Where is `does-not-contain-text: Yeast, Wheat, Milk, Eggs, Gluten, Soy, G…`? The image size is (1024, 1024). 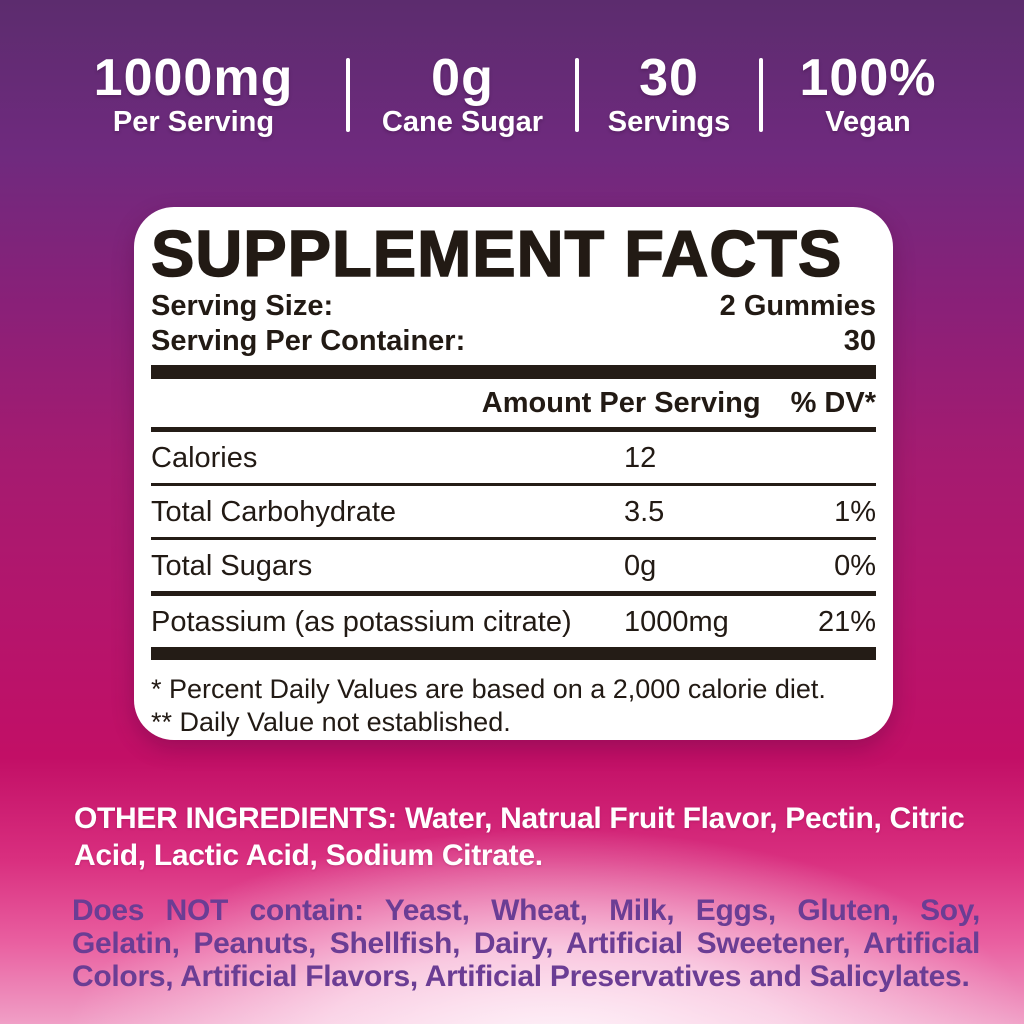
does-not-contain-text: Yeast, Wheat, Milk, Eggs, Gluten, Soy, G… is located at coordinates (526, 943).